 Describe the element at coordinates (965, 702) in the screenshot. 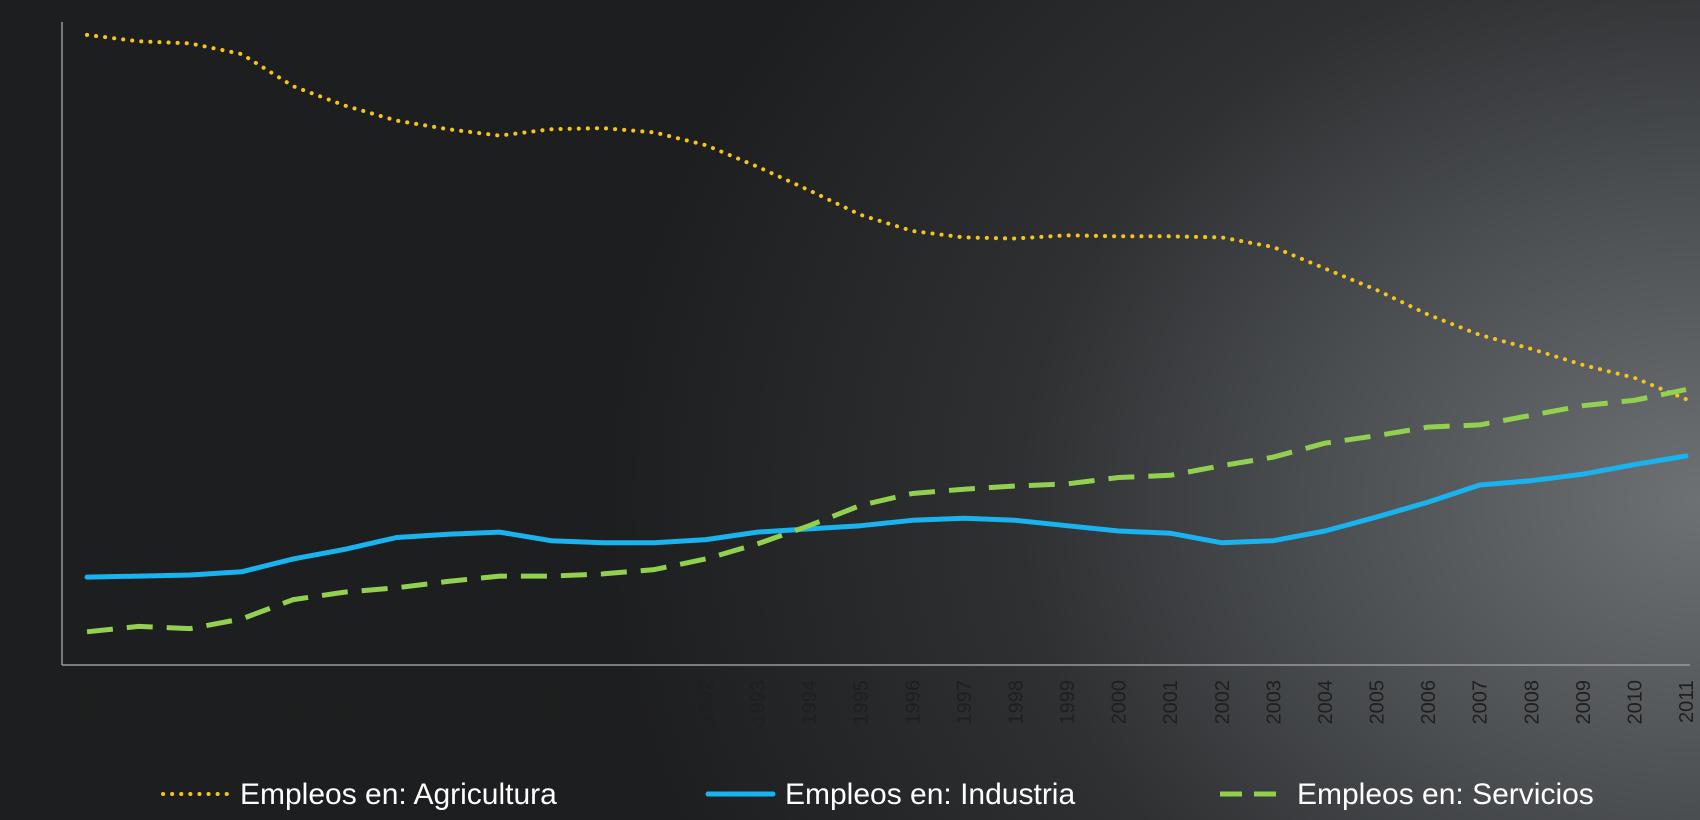

I see `x-tick-label: 1997` at that location.